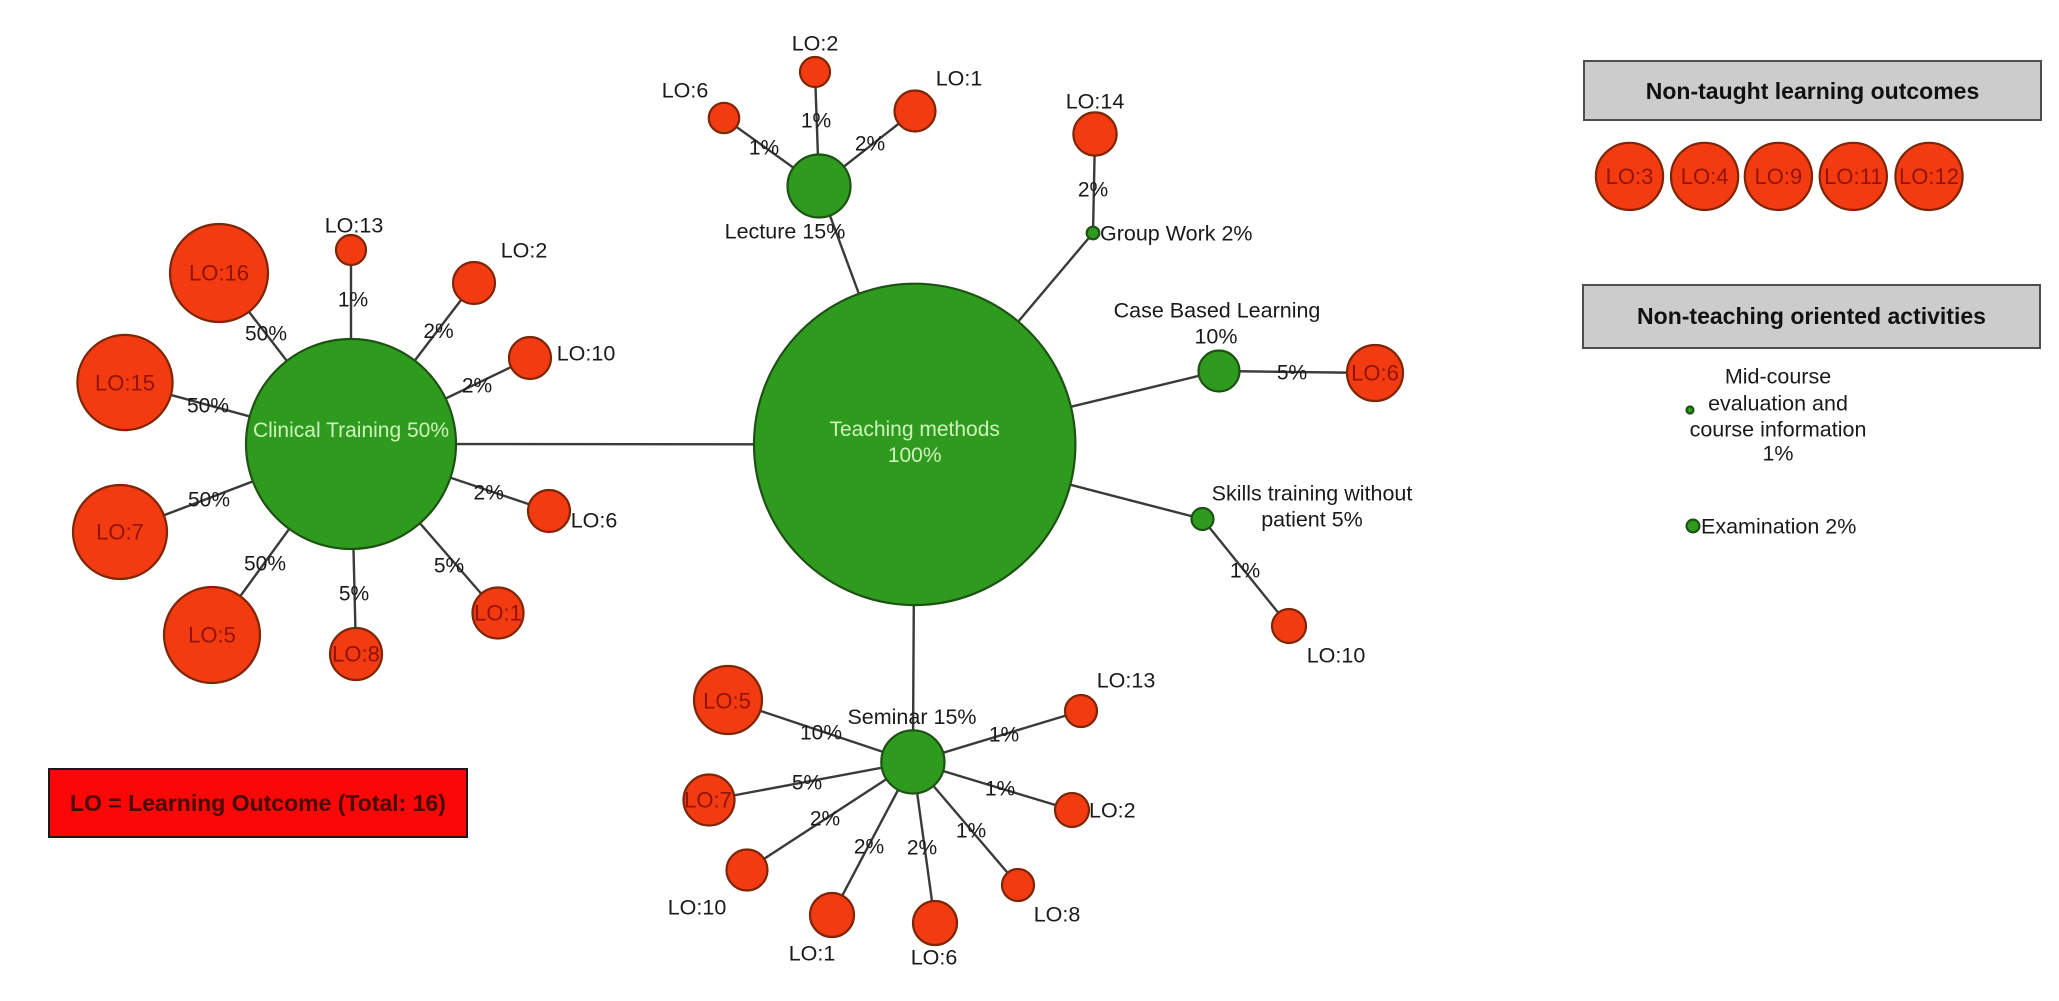 This screenshot has width=2059, height=1001. I want to click on svg-text: Mid-course, so click(1778, 377).